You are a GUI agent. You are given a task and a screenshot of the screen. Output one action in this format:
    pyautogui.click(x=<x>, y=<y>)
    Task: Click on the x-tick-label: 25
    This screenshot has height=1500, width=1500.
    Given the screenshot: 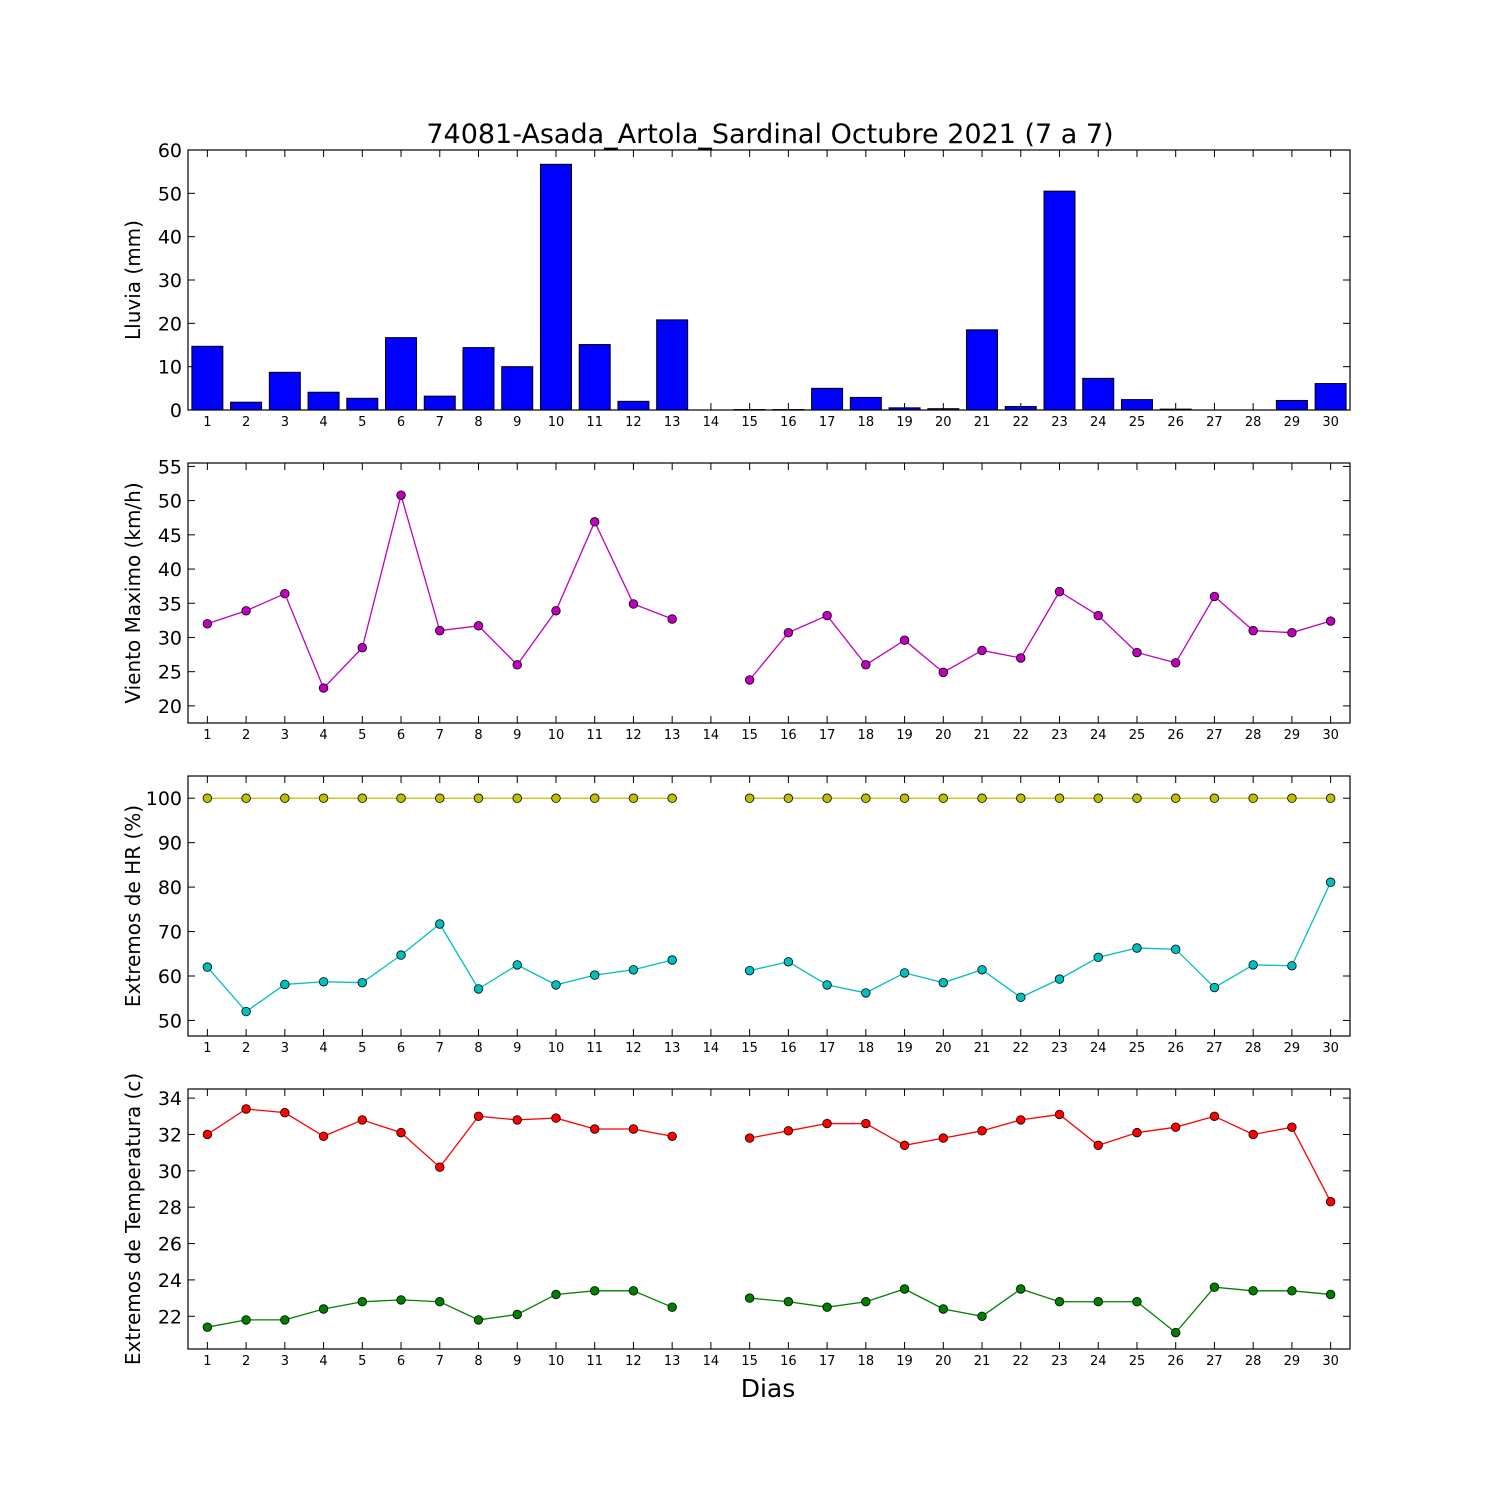 What is the action you would take?
    pyautogui.click(x=1137, y=1361)
    